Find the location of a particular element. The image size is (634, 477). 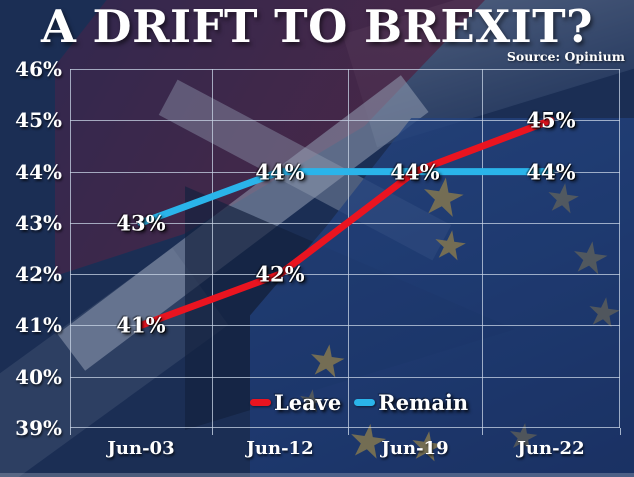

x-axis-tick-label: Jun-03 is located at coordinates (141, 448).